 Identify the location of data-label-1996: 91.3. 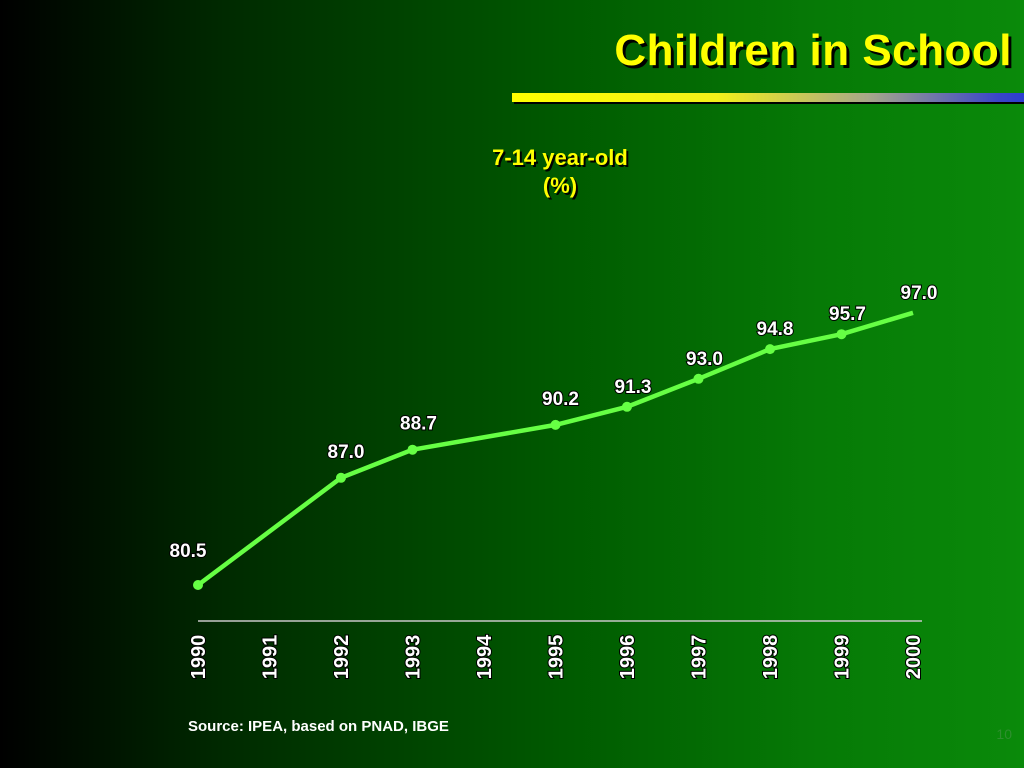
(633, 387).